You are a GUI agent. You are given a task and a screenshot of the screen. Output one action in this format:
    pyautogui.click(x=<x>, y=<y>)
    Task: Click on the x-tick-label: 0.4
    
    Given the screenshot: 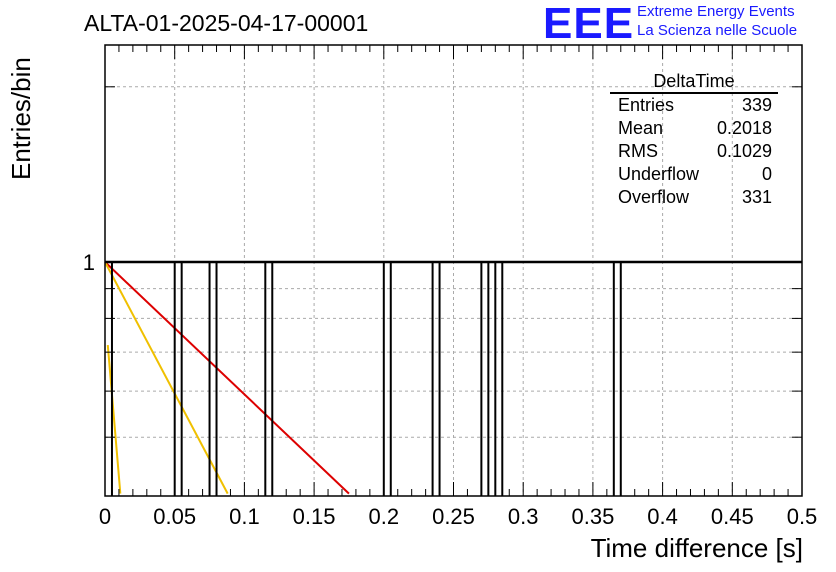 What is the action you would take?
    pyautogui.click(x=662, y=516)
    